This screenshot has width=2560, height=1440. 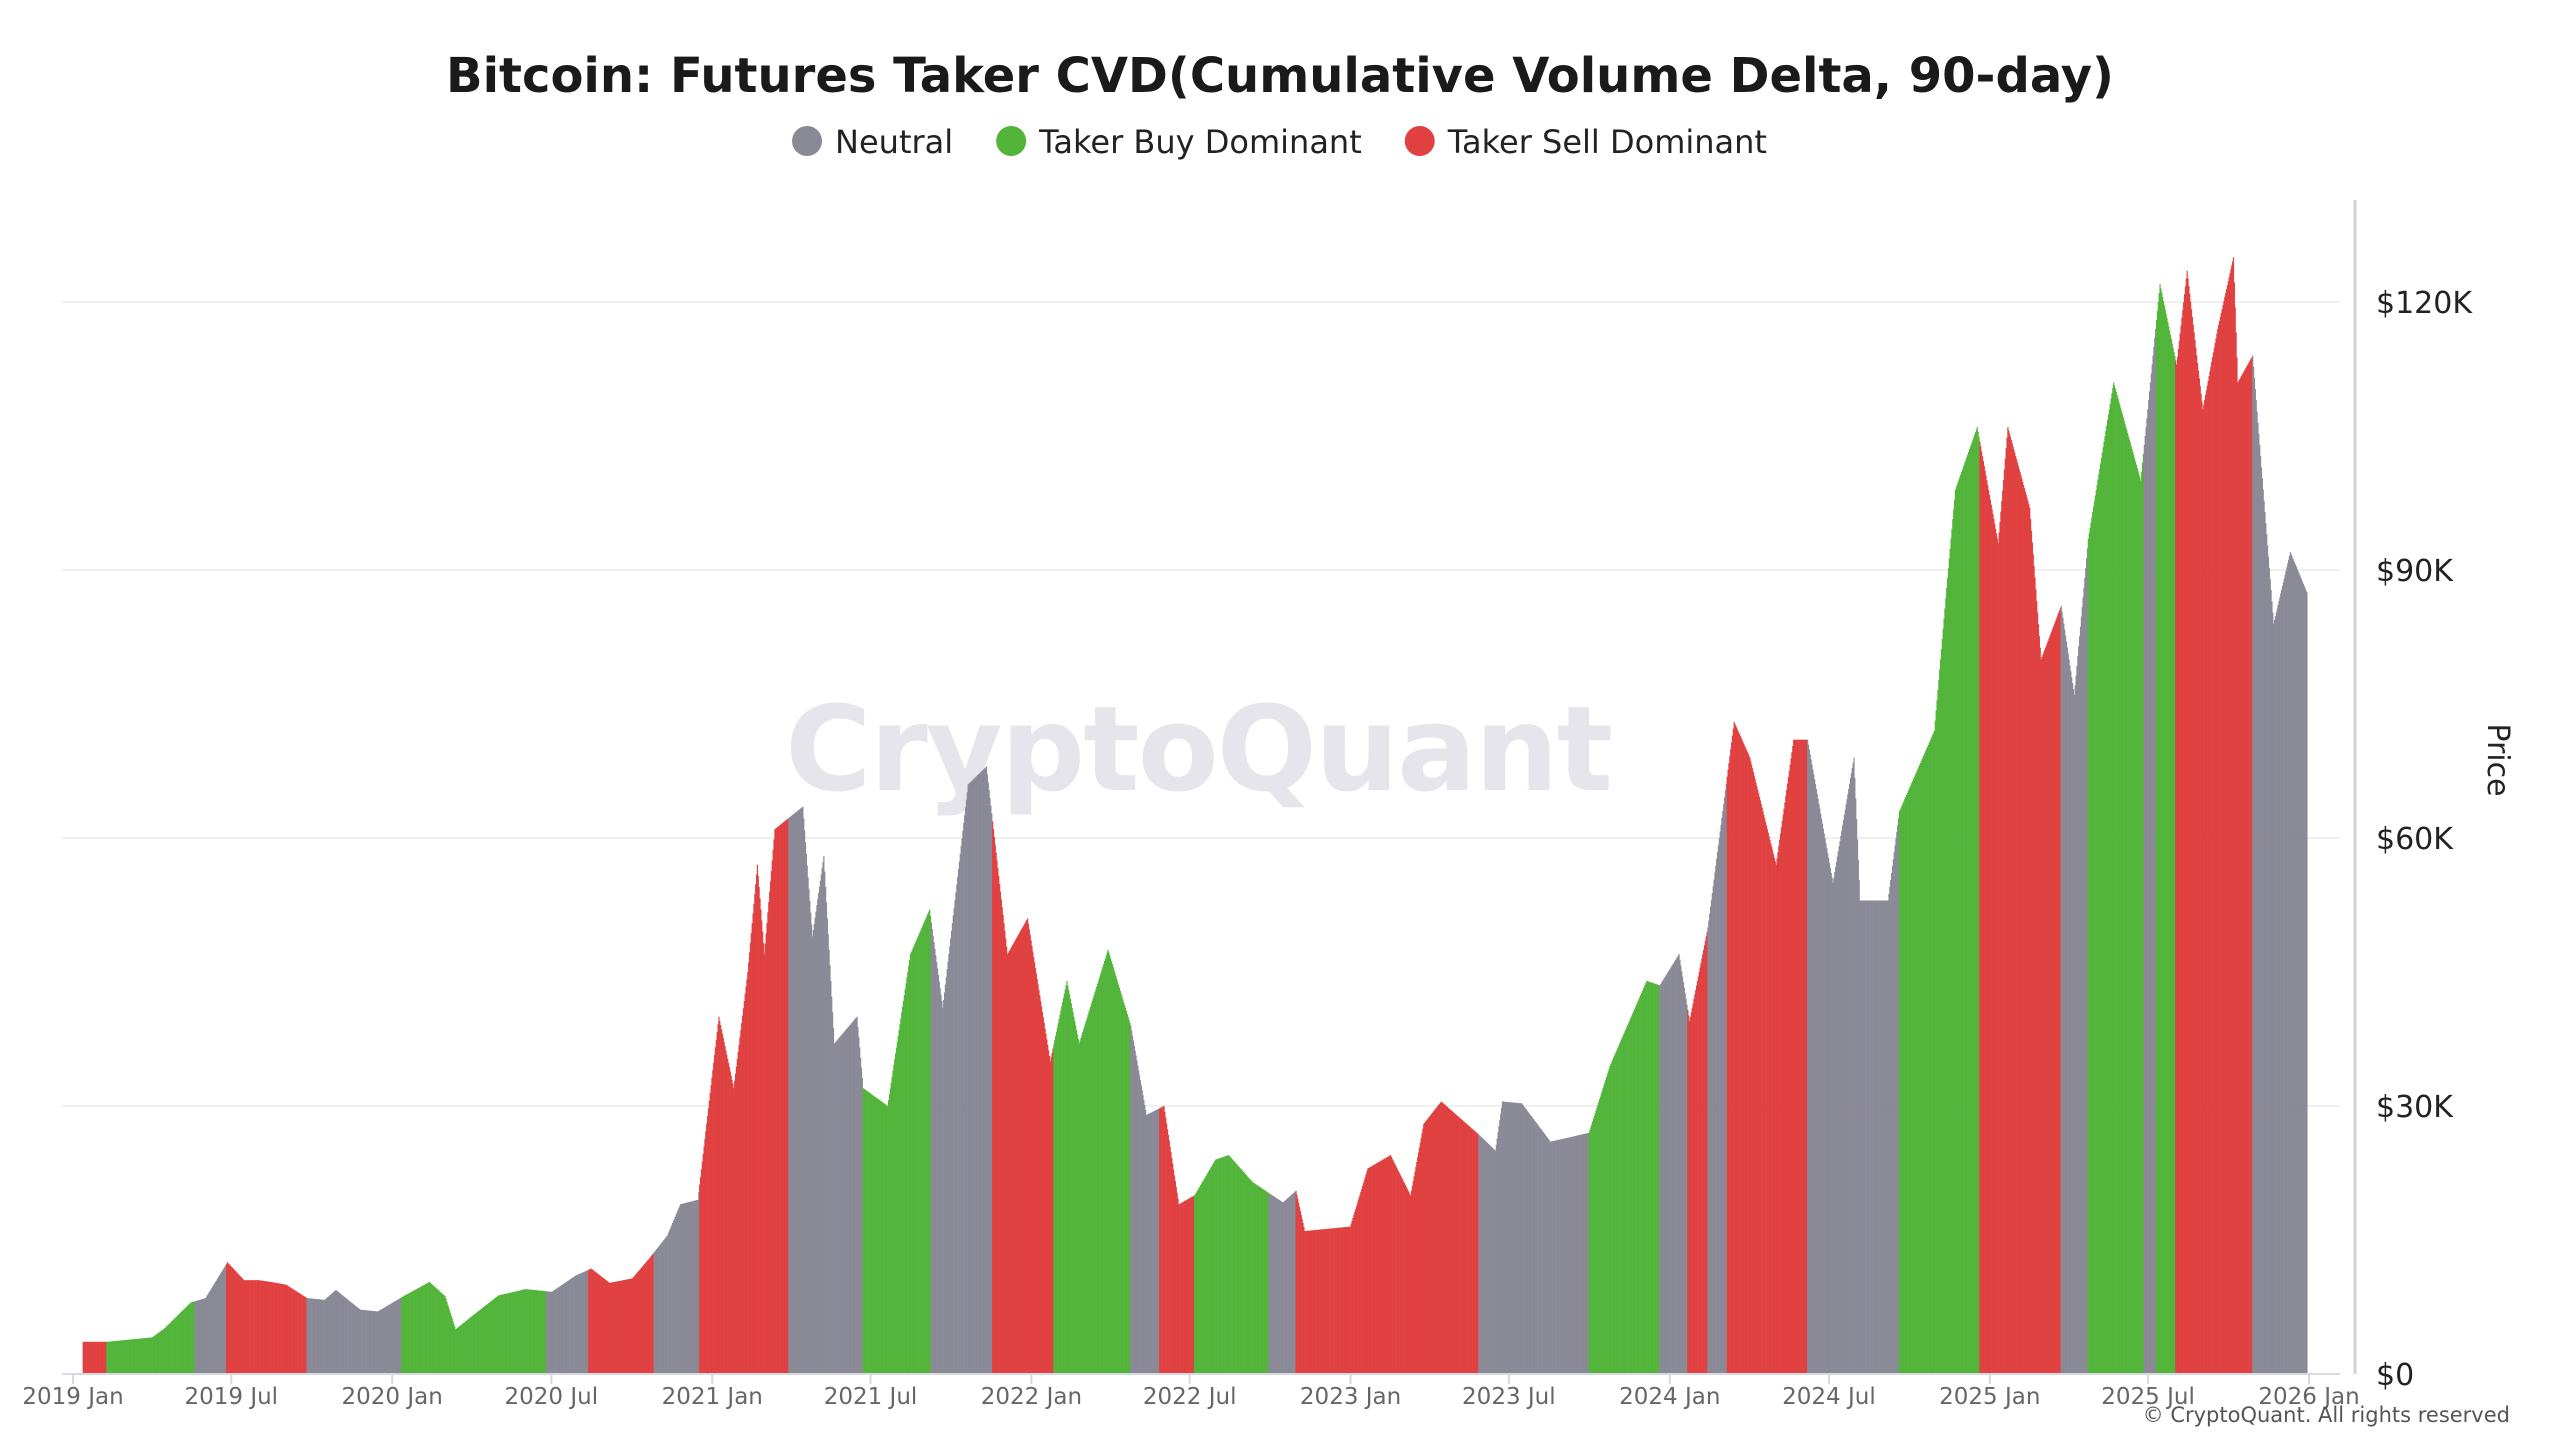 I want to click on legend-item-neutral: Neutral, so click(x=872, y=142).